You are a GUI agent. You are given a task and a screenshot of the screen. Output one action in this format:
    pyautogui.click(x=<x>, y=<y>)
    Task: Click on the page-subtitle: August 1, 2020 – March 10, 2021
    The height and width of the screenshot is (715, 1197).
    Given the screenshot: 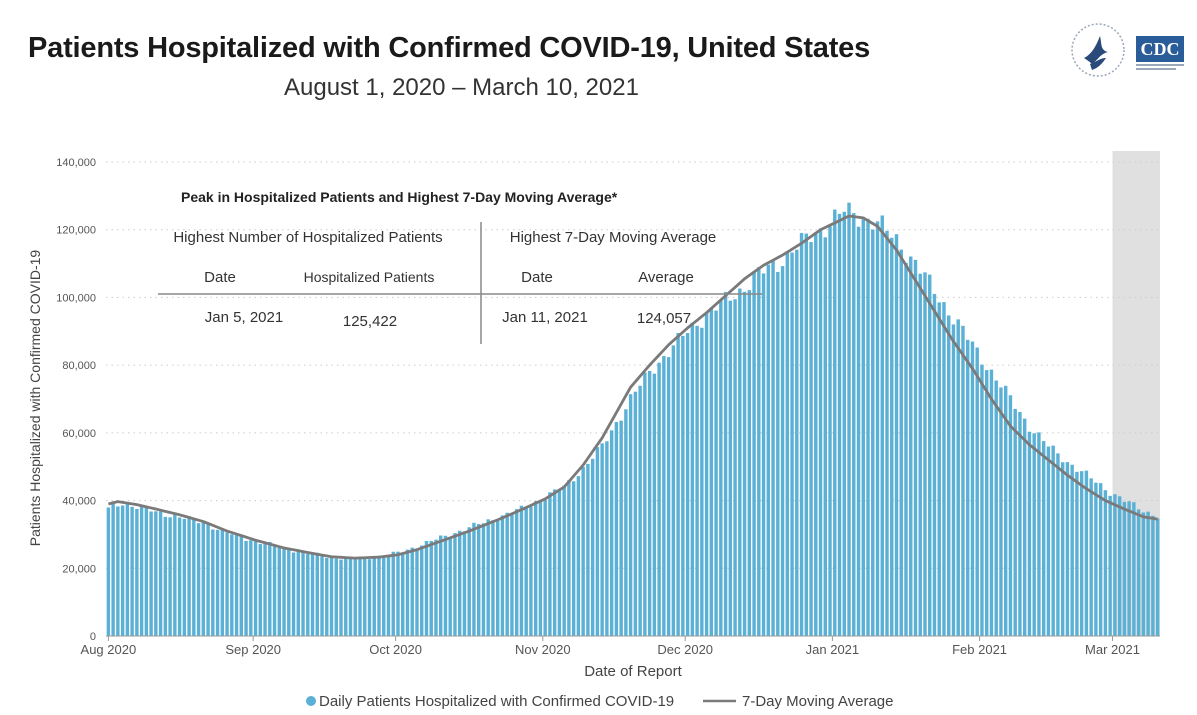 What is the action you would take?
    pyautogui.click(x=461, y=87)
    